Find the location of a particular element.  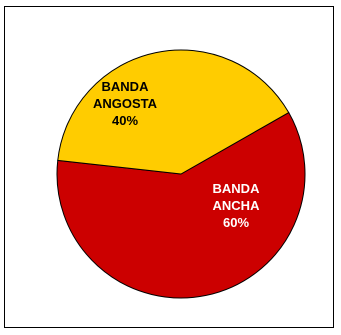

slice-label-banda-ancha: BANDA ANCHA 60% is located at coordinates (237, 205).